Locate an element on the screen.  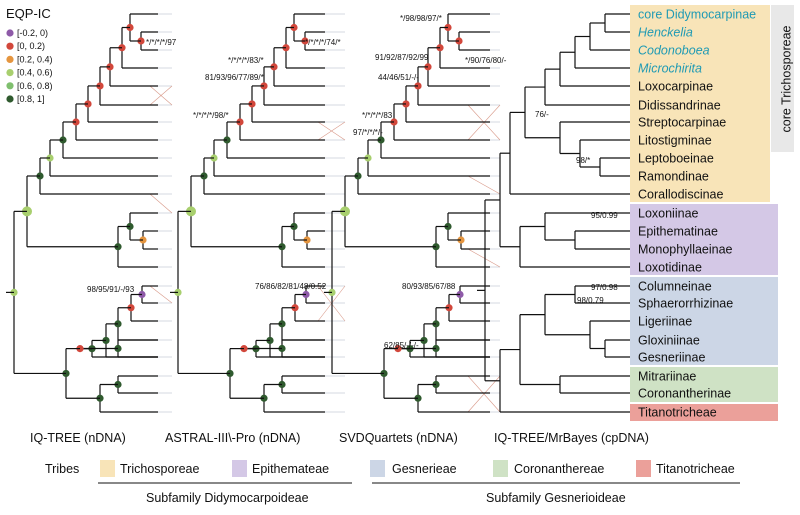
support-label: 98/* is located at coordinates (583, 160).